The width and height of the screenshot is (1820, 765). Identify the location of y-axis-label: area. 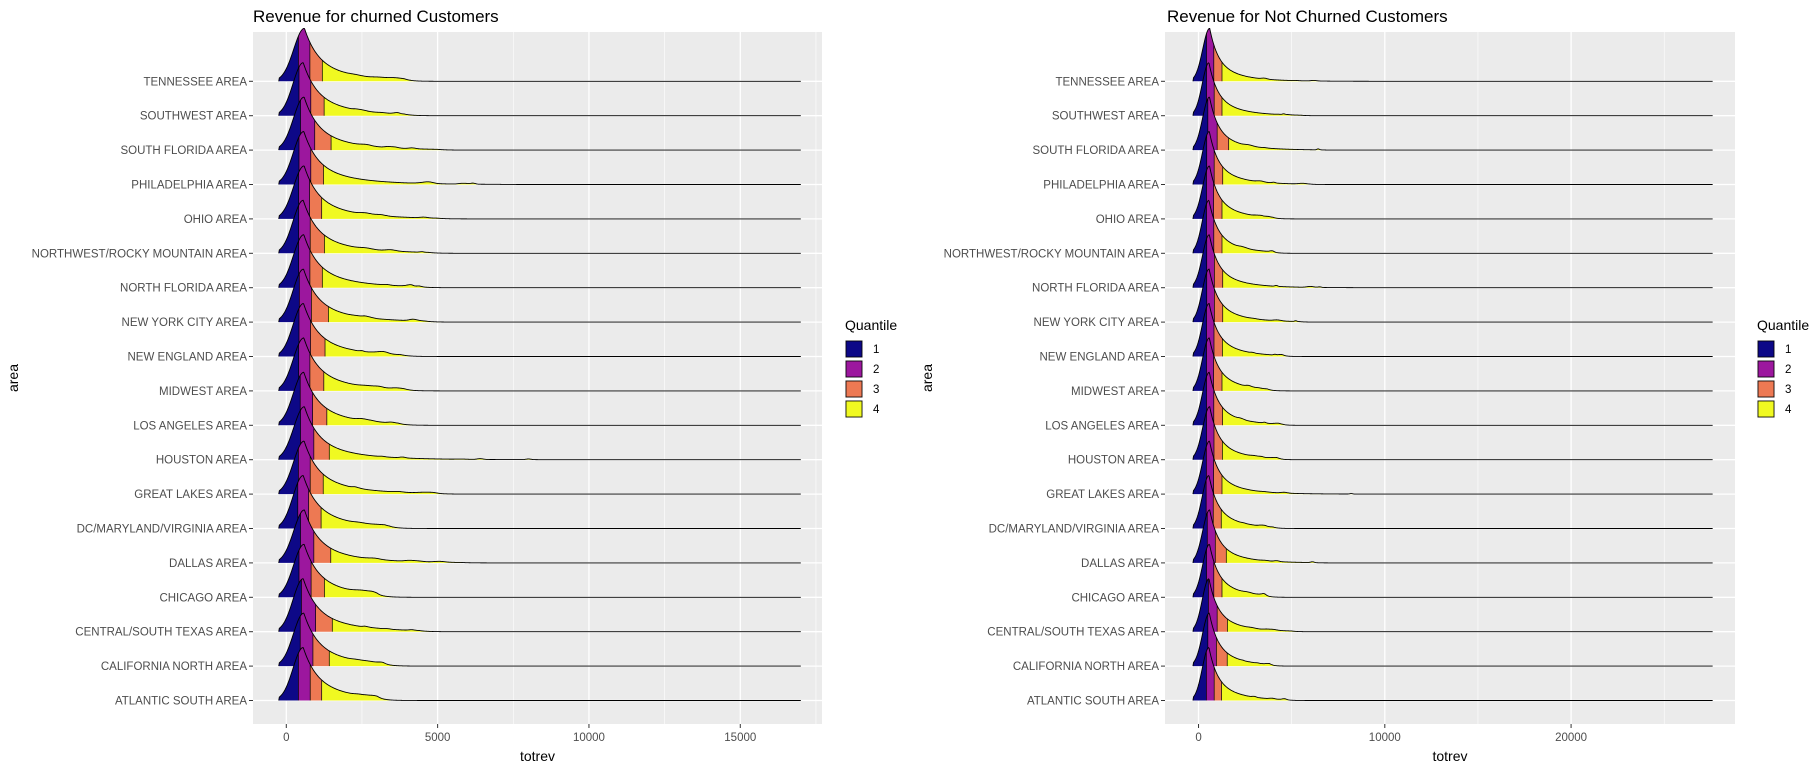
(13, 378).